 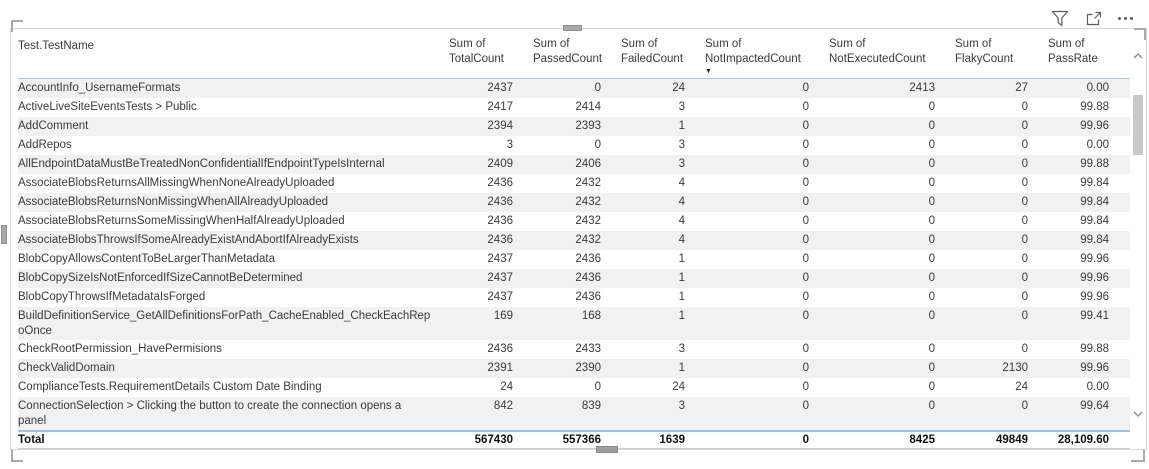 I want to click on column-header-passrate: Sum of PassRate, so click(x=1073, y=51).